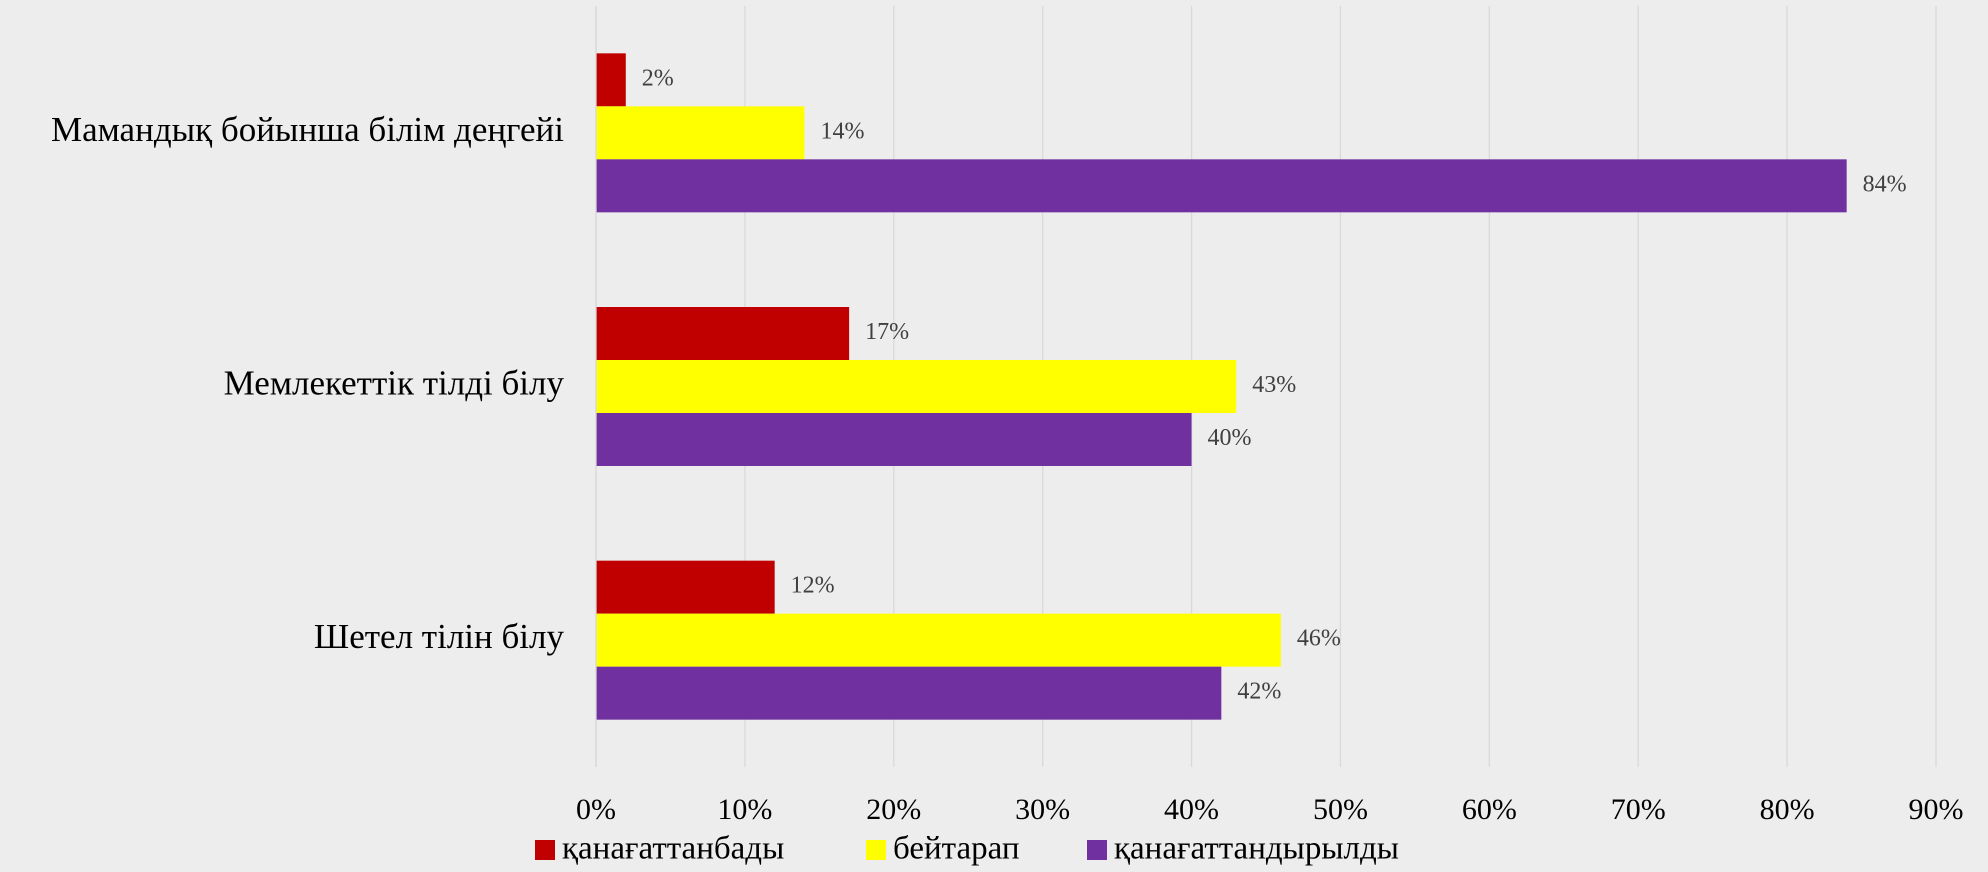 This screenshot has height=872, width=1988. What do you see at coordinates (1256, 849) in the screenshot?
I see `legend-label: қанағаттандырылды` at bounding box center [1256, 849].